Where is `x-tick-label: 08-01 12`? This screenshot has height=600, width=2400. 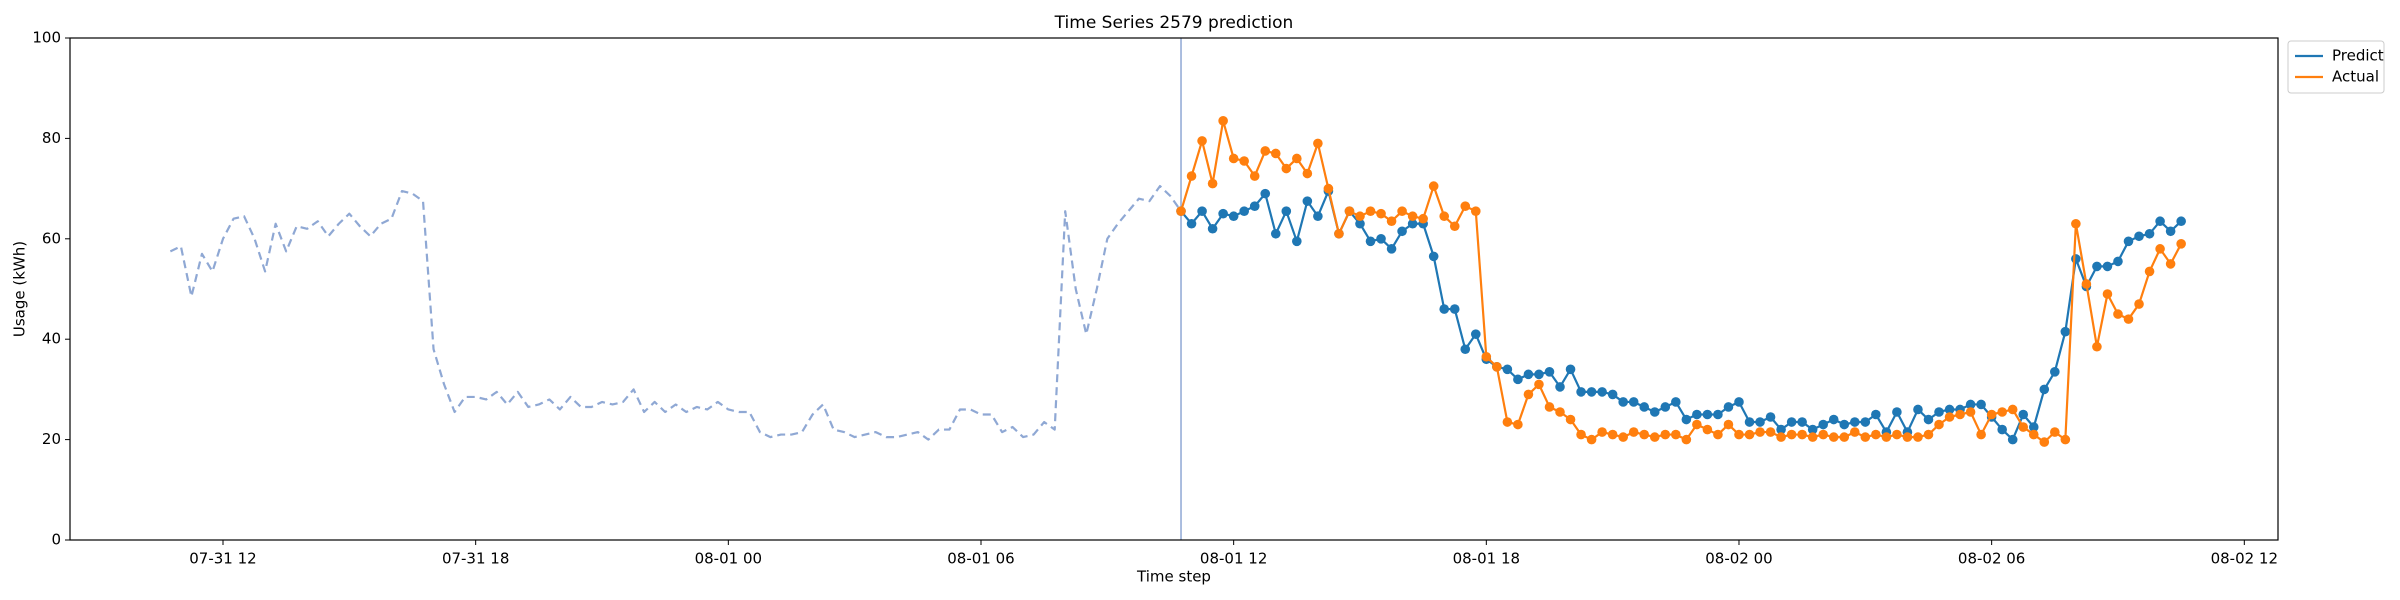 x-tick-label: 08-01 12 is located at coordinates (1233, 559).